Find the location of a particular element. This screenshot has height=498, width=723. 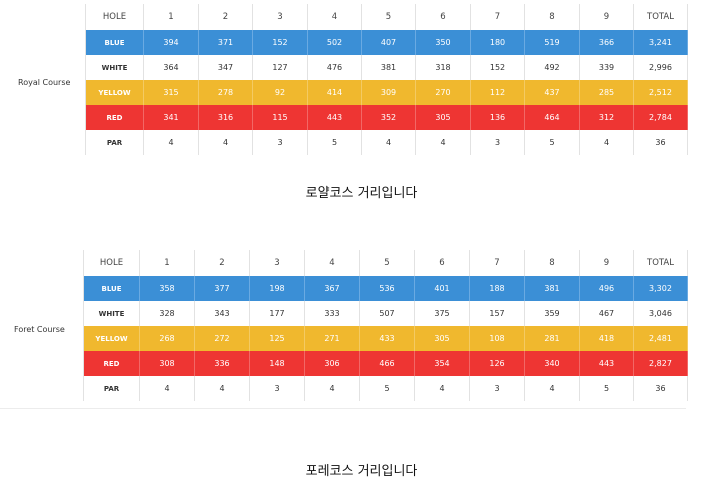

total-cell: 3,046 is located at coordinates (660, 313).